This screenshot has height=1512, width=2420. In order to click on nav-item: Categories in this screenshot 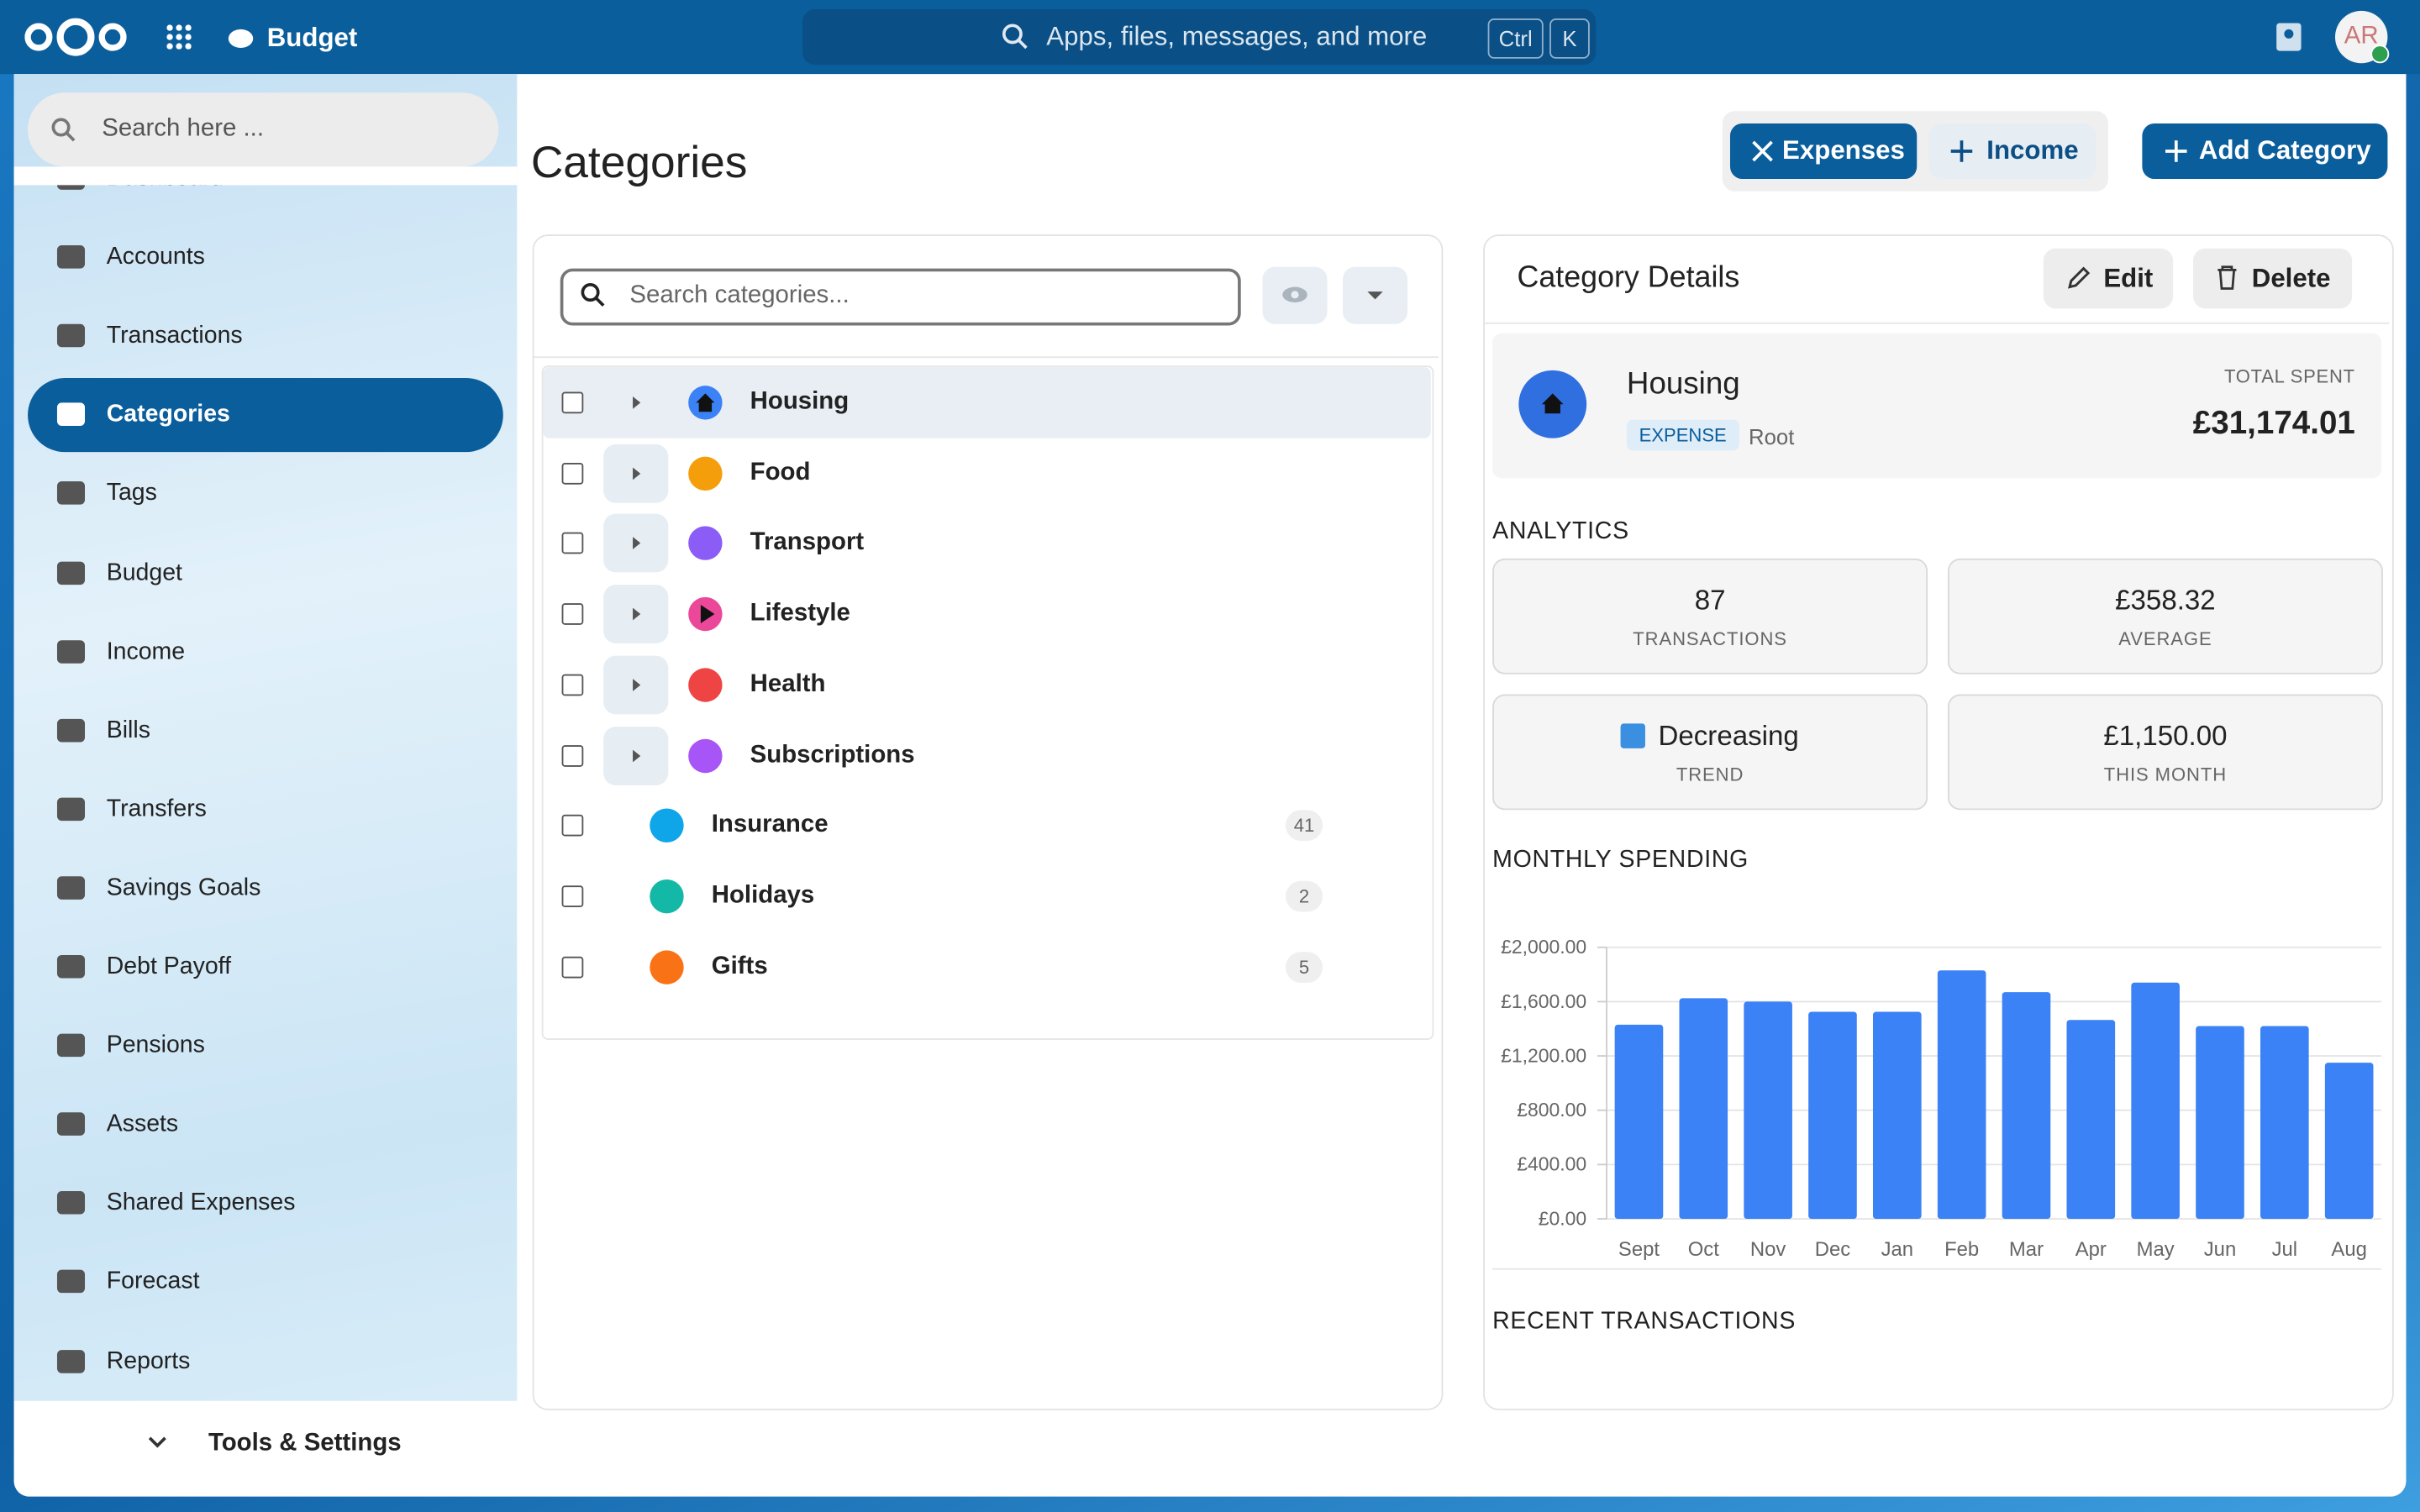, I will do `click(168, 415)`.